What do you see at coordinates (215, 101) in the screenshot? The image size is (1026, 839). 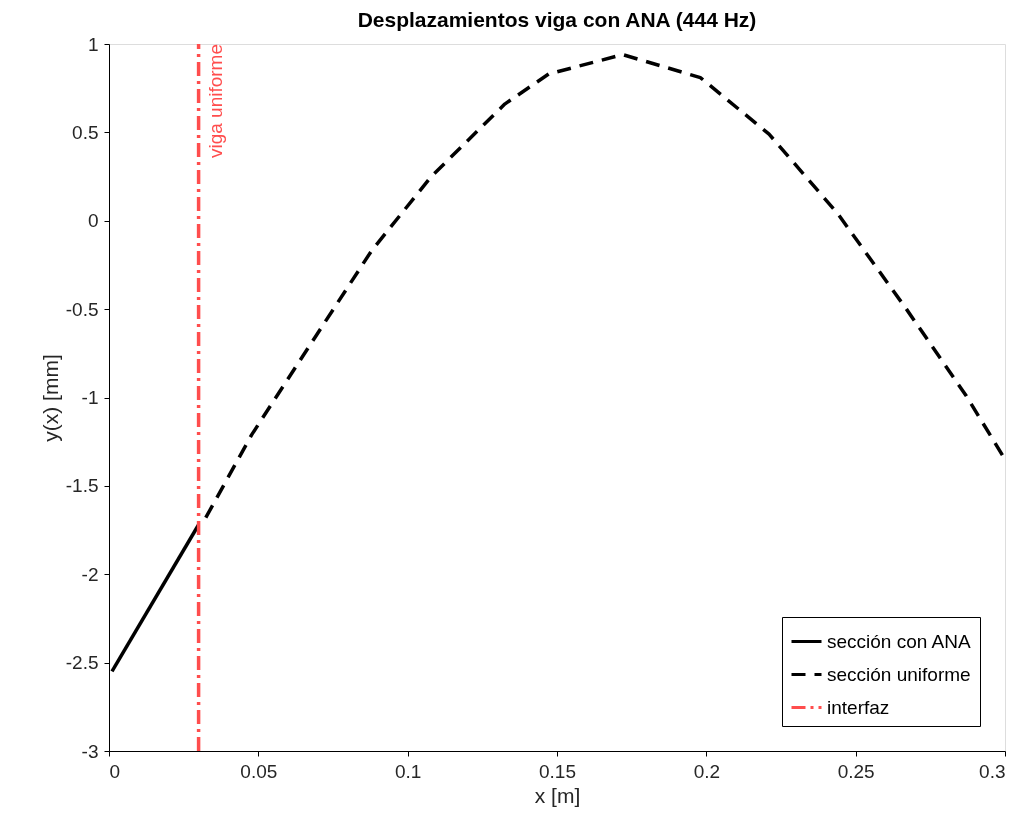 I see `annotation: viga uniforme` at bounding box center [215, 101].